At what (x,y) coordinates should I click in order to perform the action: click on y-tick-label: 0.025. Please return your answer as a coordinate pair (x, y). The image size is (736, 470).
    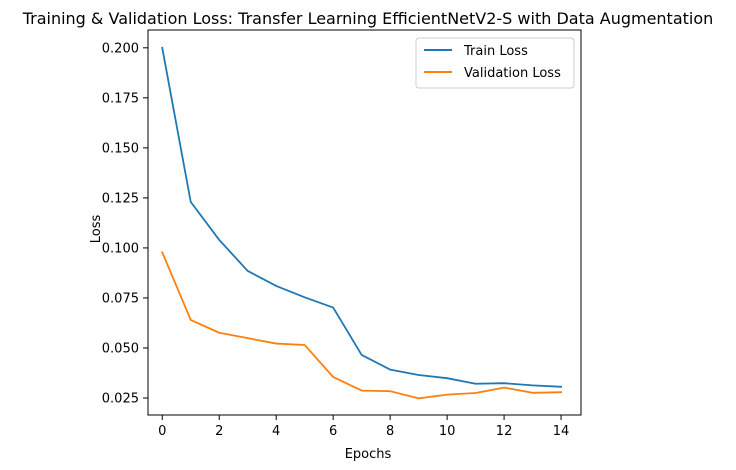
    Looking at the image, I should click on (120, 398).